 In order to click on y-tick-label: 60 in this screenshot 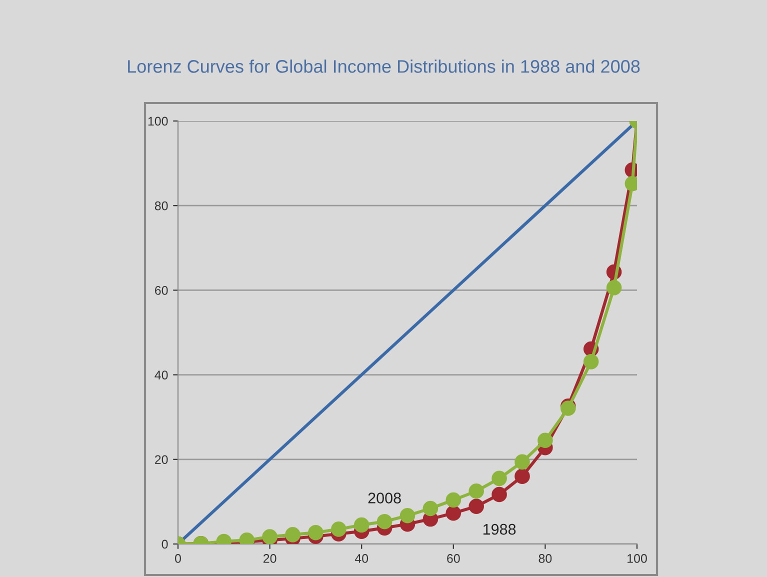, I will do `click(161, 290)`.